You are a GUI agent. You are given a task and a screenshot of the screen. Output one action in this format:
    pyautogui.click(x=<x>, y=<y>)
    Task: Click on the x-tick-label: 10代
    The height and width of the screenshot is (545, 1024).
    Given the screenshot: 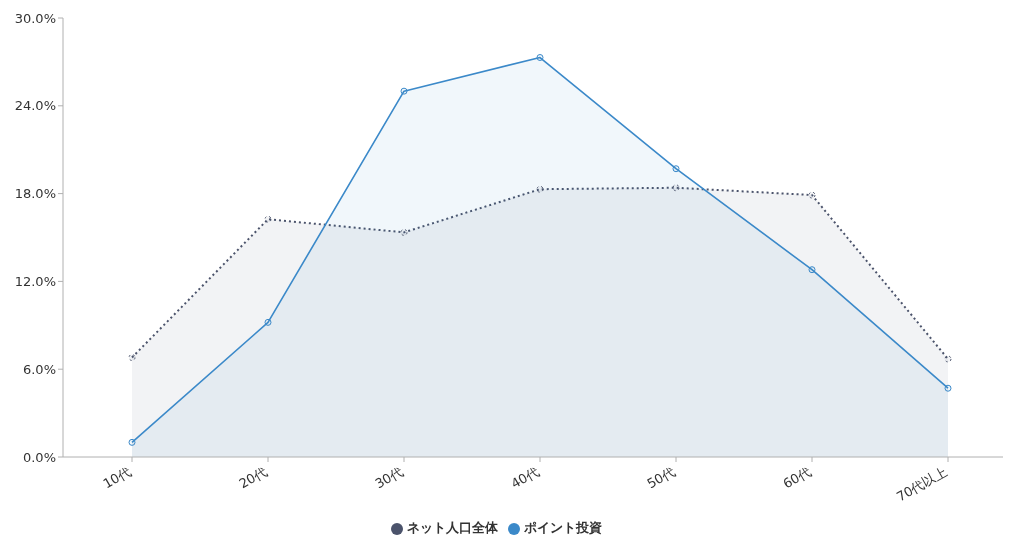 What is the action you would take?
    pyautogui.click(x=117, y=477)
    